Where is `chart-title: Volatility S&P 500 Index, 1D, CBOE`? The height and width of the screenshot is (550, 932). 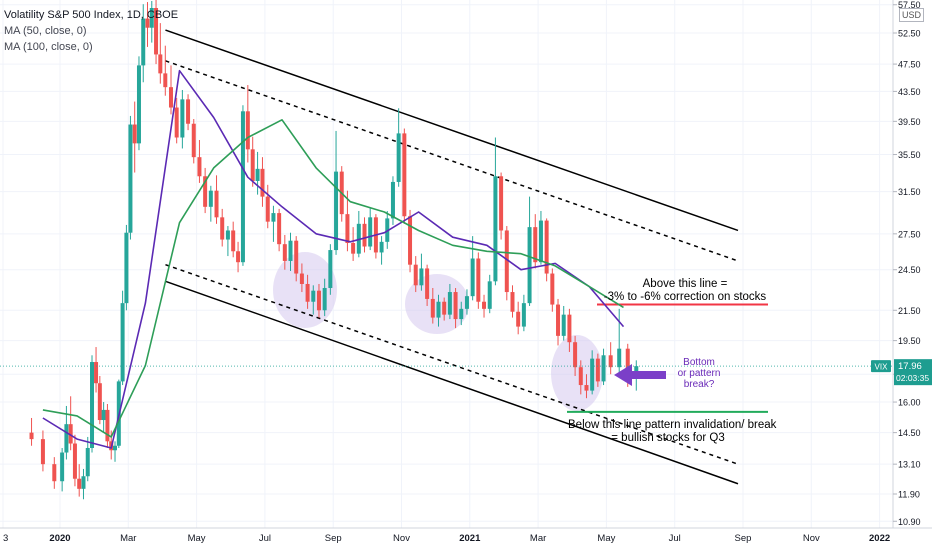 chart-title: Volatility S&P 500 Index, 1D, CBOE is located at coordinates (91, 15).